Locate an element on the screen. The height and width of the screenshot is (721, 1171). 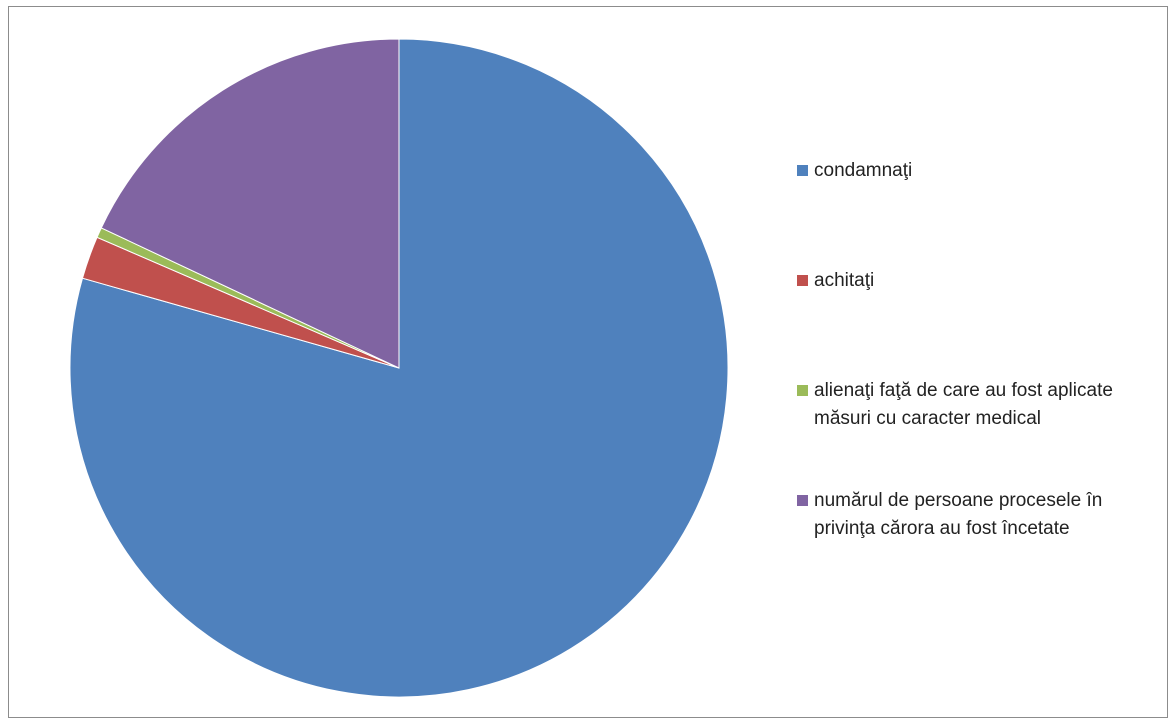
pie-slice-incetate is located at coordinates (250, 203).